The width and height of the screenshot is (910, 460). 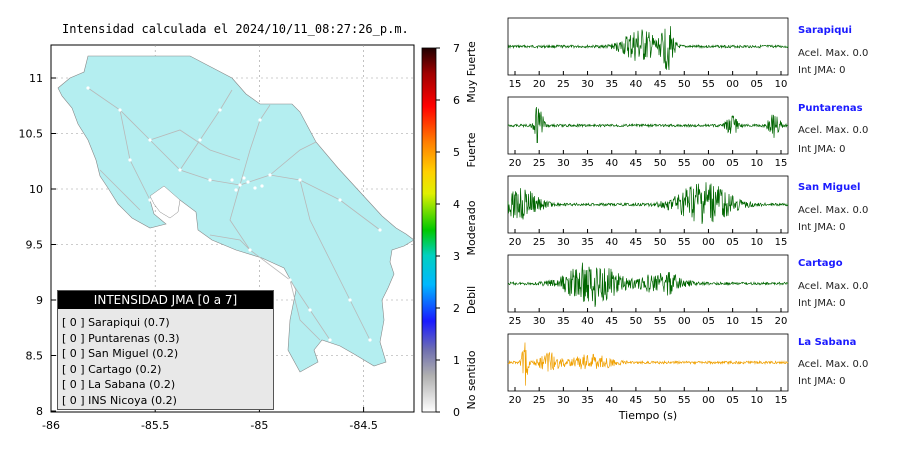 I want to click on y-tick-label: 9, so click(x=39, y=300).